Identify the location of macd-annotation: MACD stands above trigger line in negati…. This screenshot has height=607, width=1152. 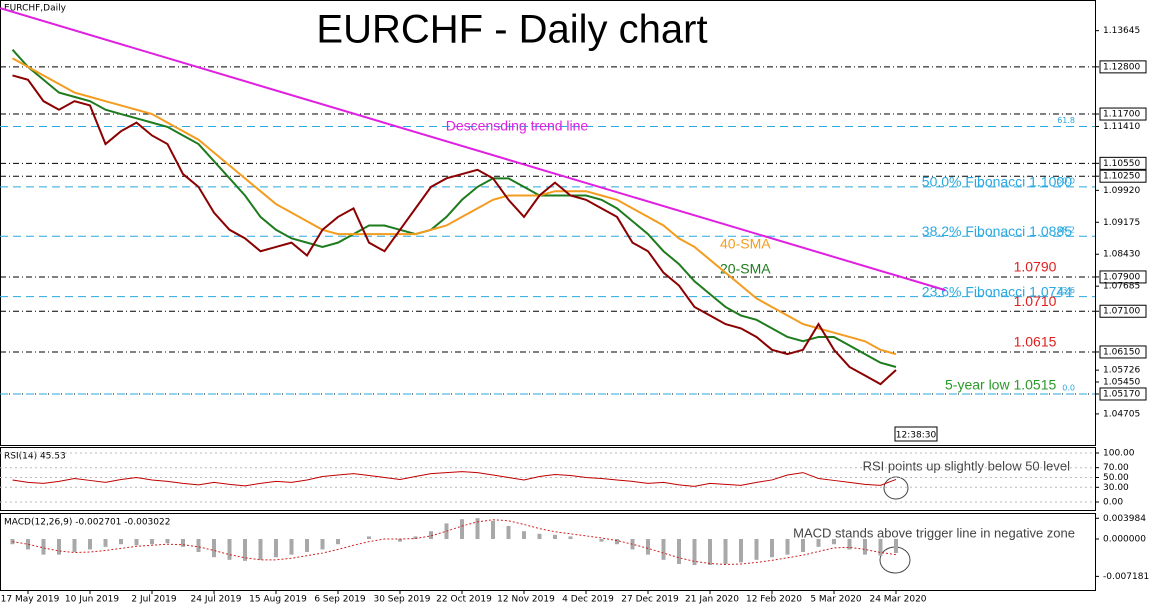
(934, 532).